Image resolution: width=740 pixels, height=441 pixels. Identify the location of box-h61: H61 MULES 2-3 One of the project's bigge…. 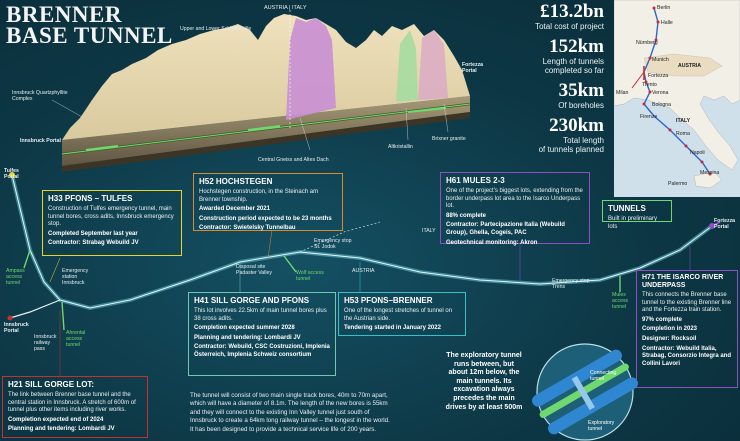
(515, 209).